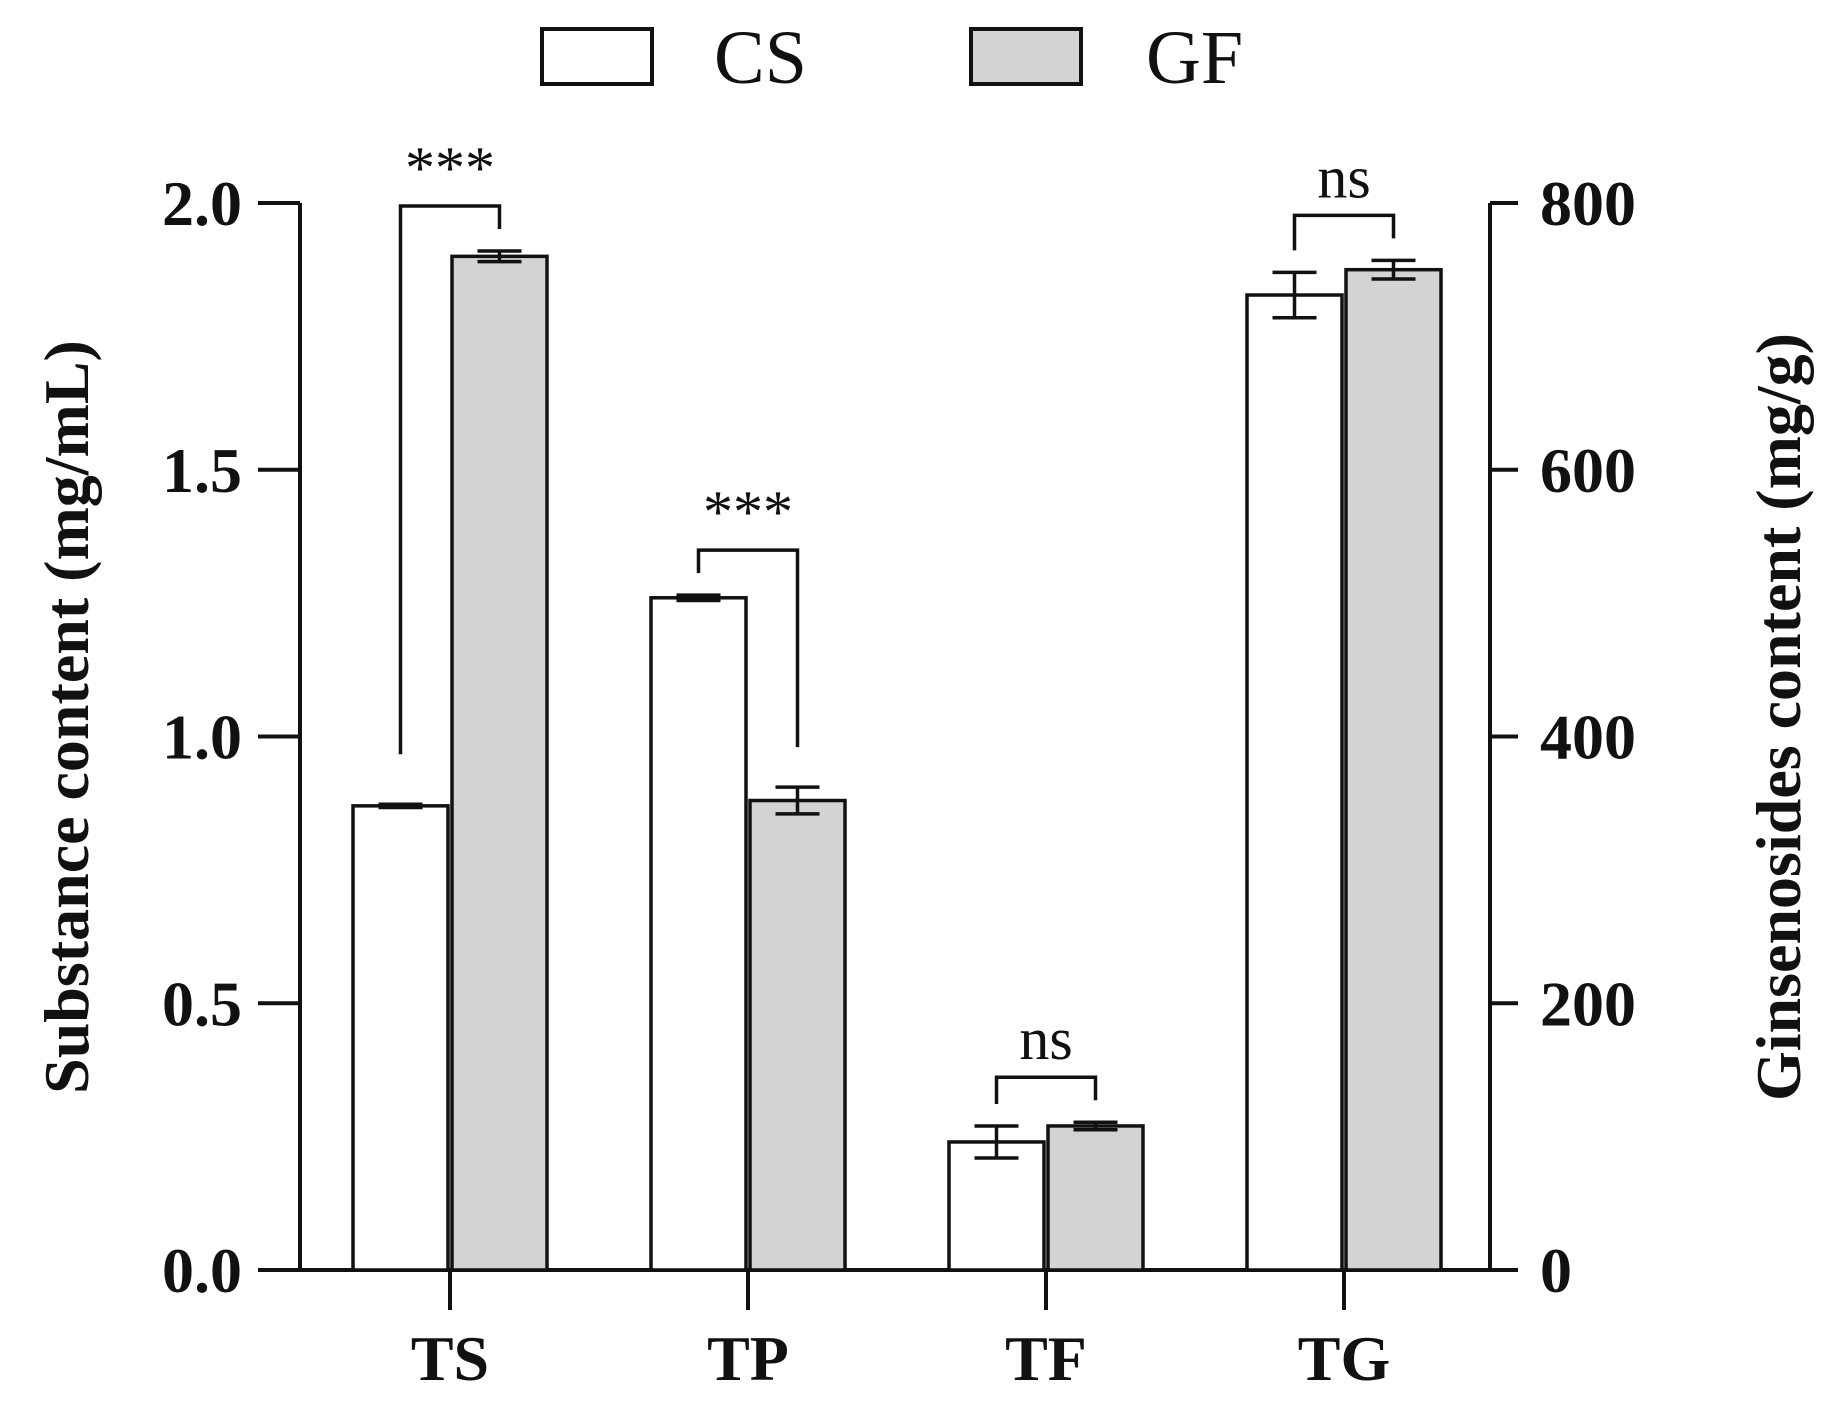 This screenshot has height=1417, width=1831. Describe the element at coordinates (1588, 737) in the screenshot. I see `right-axis-tick-label: 400` at that location.